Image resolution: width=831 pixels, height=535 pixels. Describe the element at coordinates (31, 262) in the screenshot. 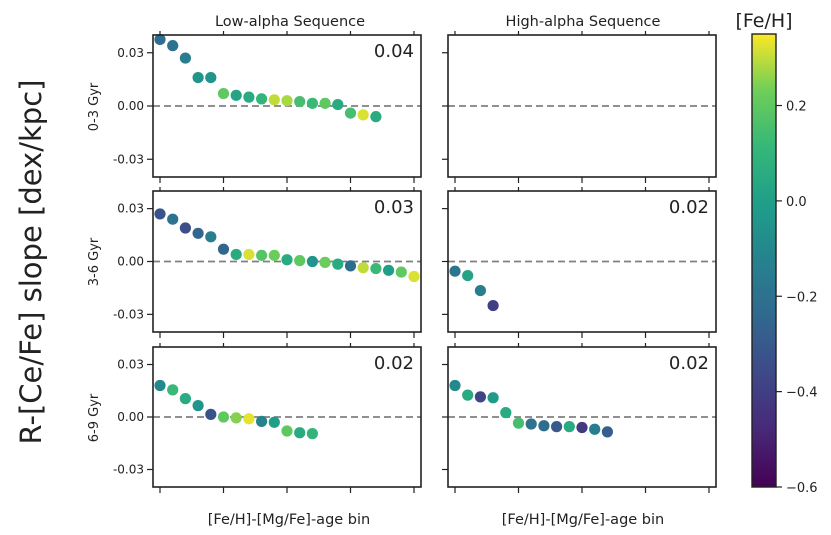

I see `y-axis-label: R-[Ce/Fe] slope [dex/kpc]` at that location.